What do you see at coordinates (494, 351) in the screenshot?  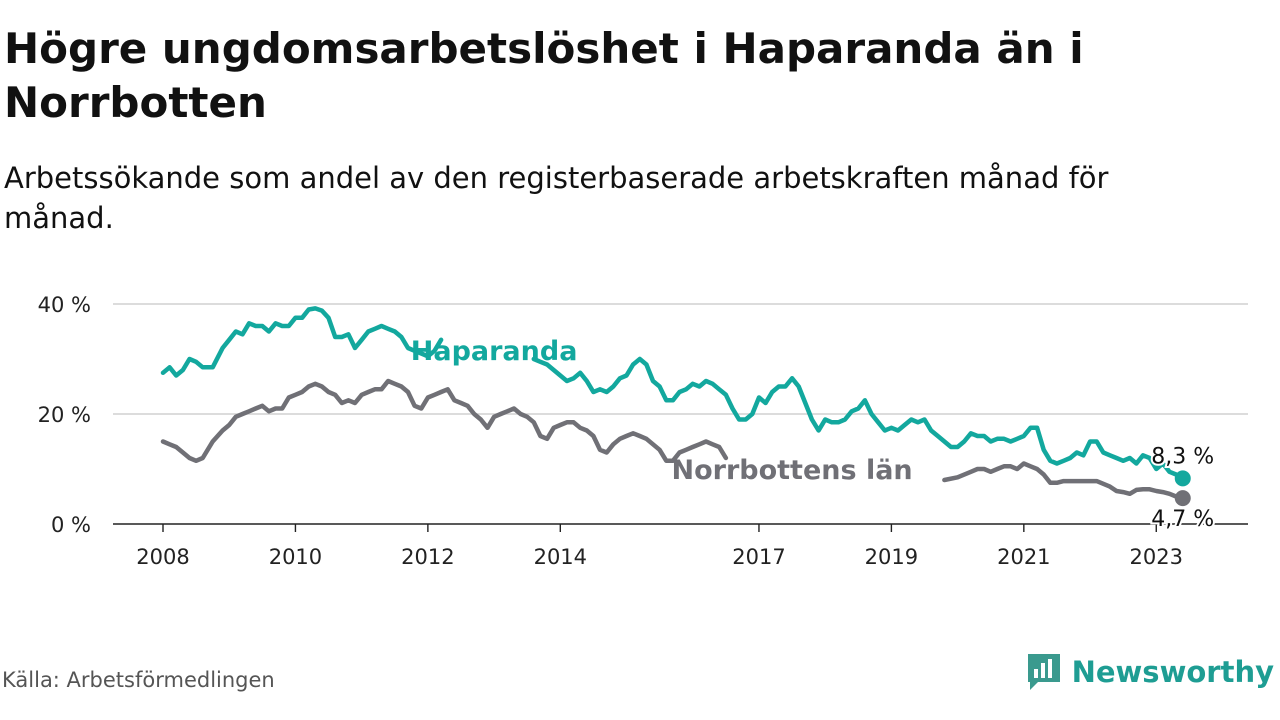 I see `series-label: Haparanda` at bounding box center [494, 351].